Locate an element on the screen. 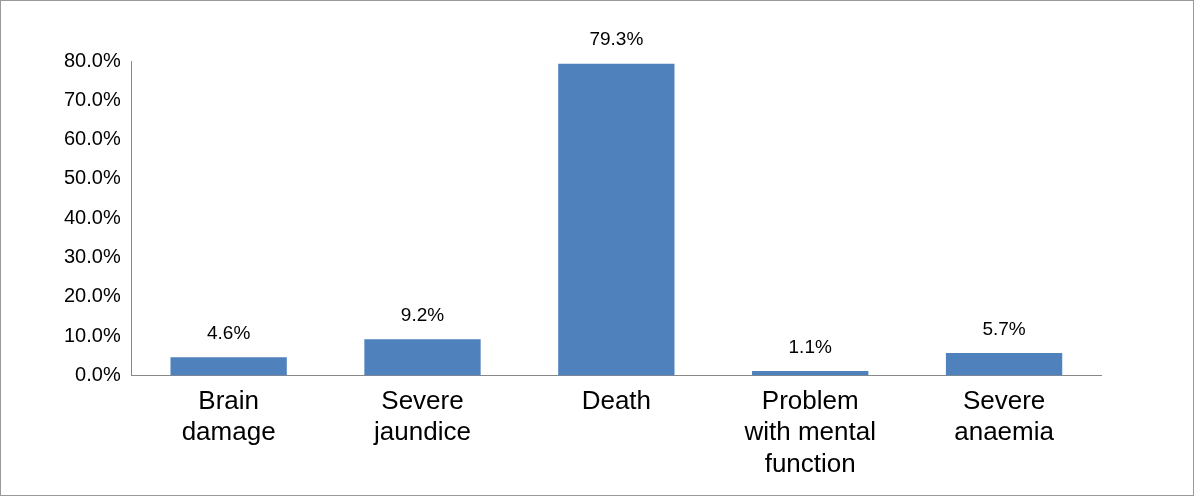 This screenshot has width=1194, height=496. y-tick-label: 20.0% is located at coordinates (92, 295).